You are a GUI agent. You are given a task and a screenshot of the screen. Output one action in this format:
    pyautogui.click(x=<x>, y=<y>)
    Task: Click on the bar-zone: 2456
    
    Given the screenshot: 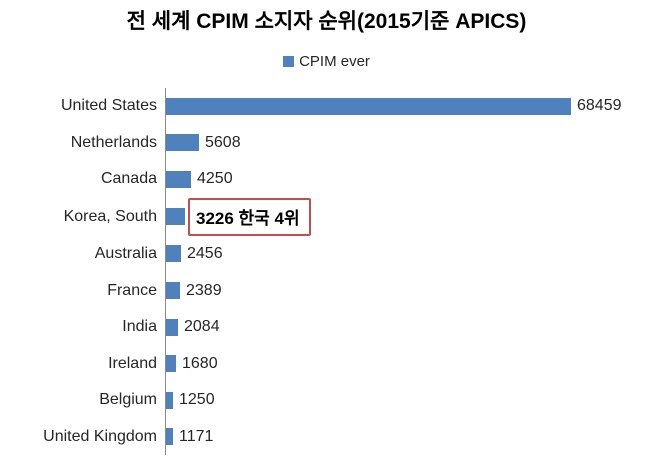 What is the action you would take?
    pyautogui.click(x=407, y=254)
    